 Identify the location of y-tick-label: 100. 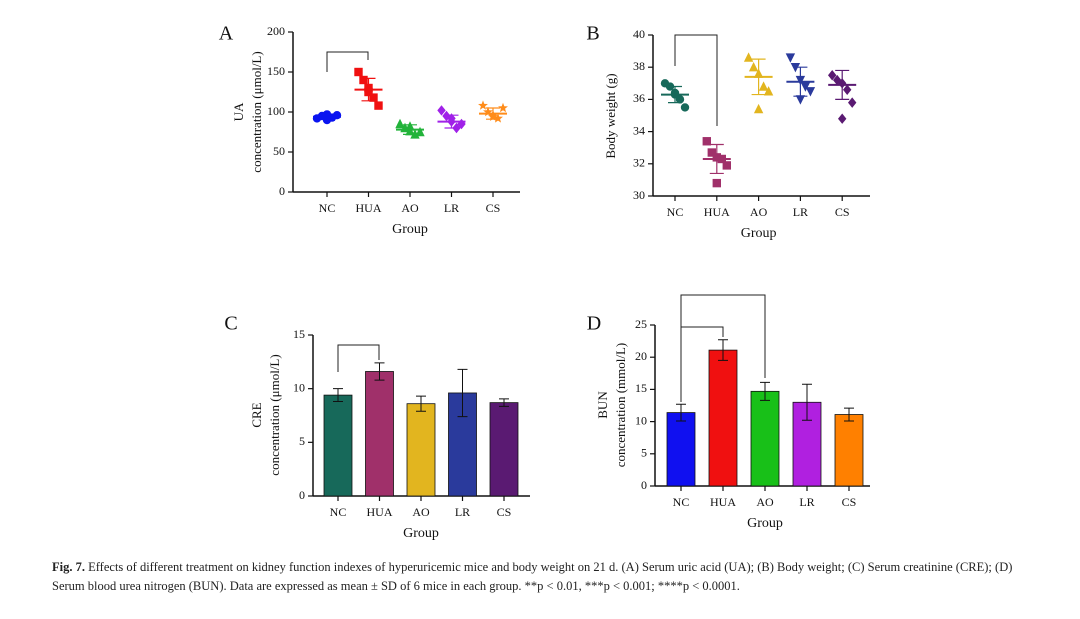
(276, 111).